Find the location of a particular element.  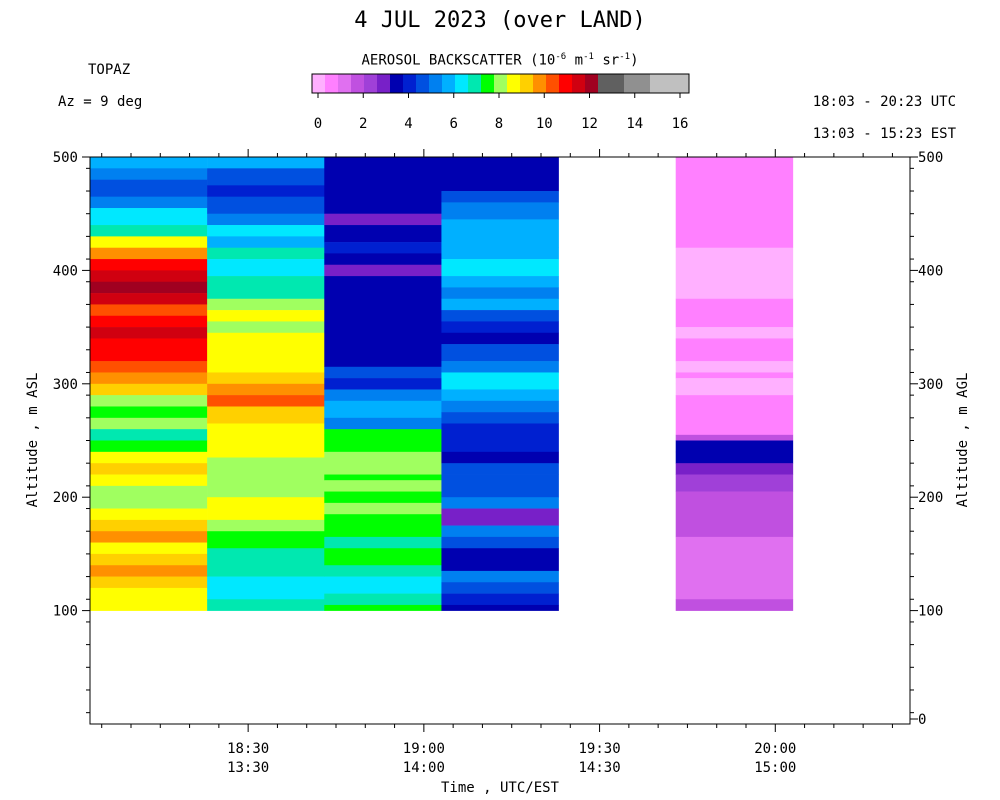

colorbar-tick-label: 2 is located at coordinates (363, 124).